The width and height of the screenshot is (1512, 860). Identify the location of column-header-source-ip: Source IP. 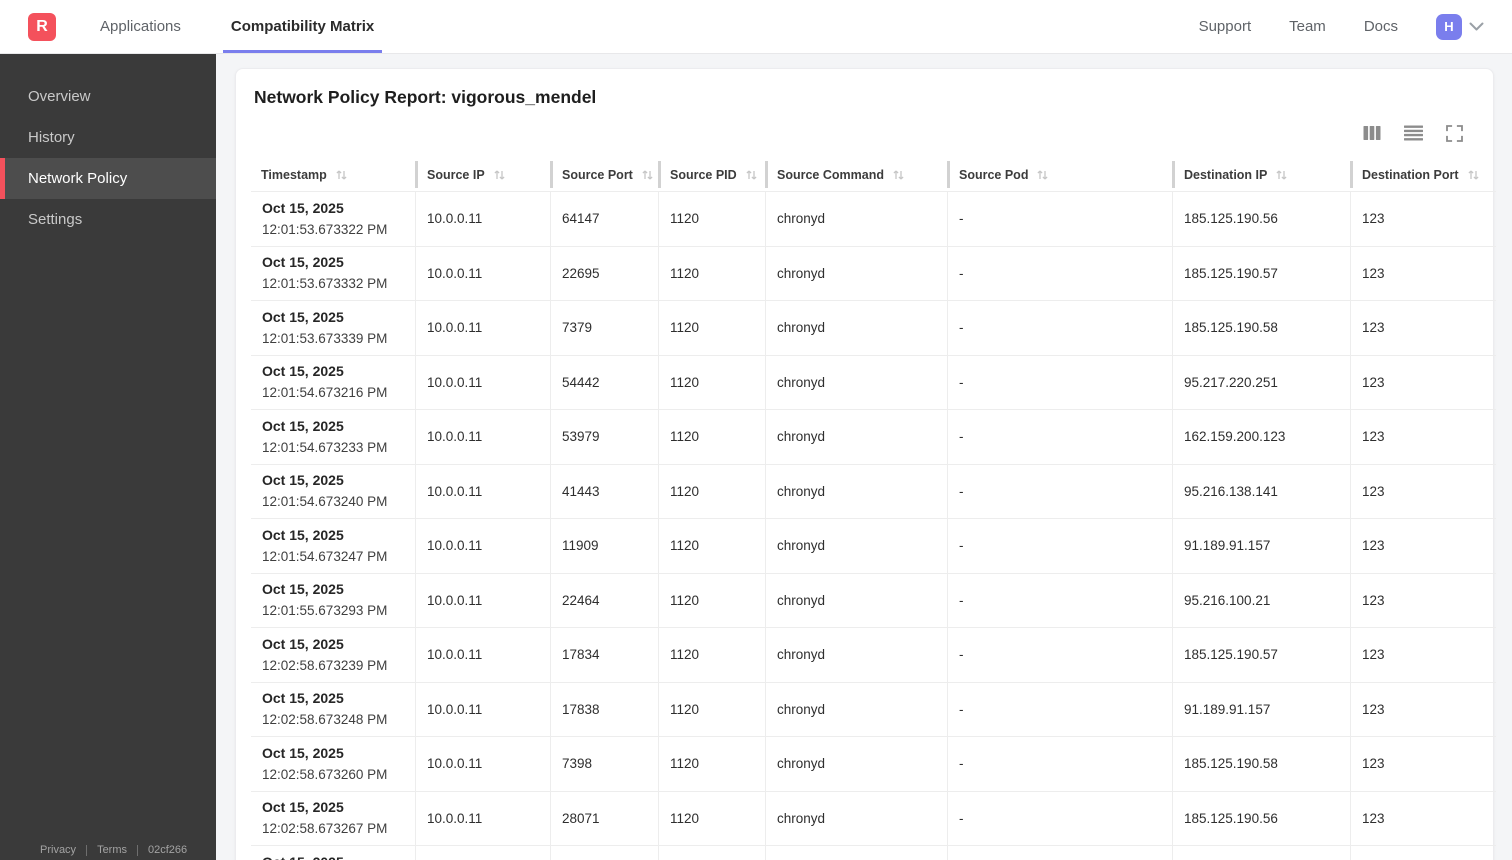
(482, 174).